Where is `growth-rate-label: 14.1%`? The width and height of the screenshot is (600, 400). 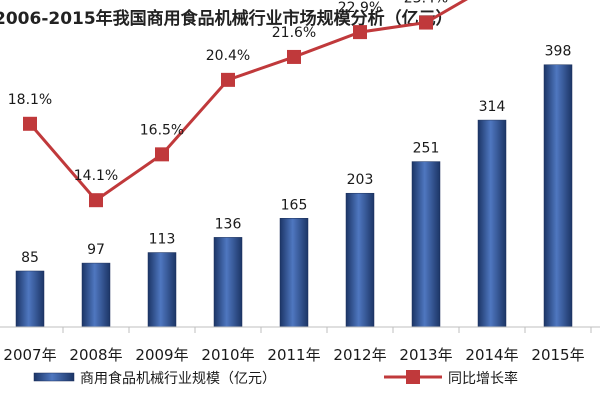
growth-rate-label: 14.1% is located at coordinates (96, 176).